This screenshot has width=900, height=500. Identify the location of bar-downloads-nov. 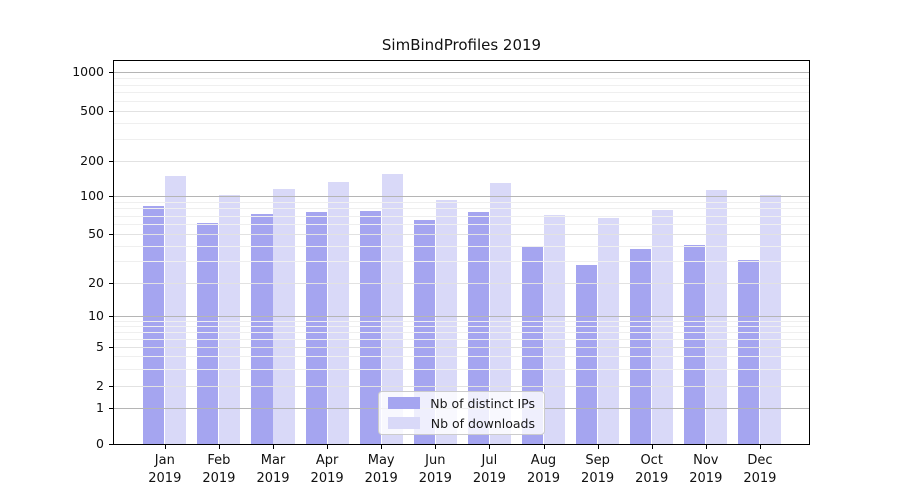
(717, 316).